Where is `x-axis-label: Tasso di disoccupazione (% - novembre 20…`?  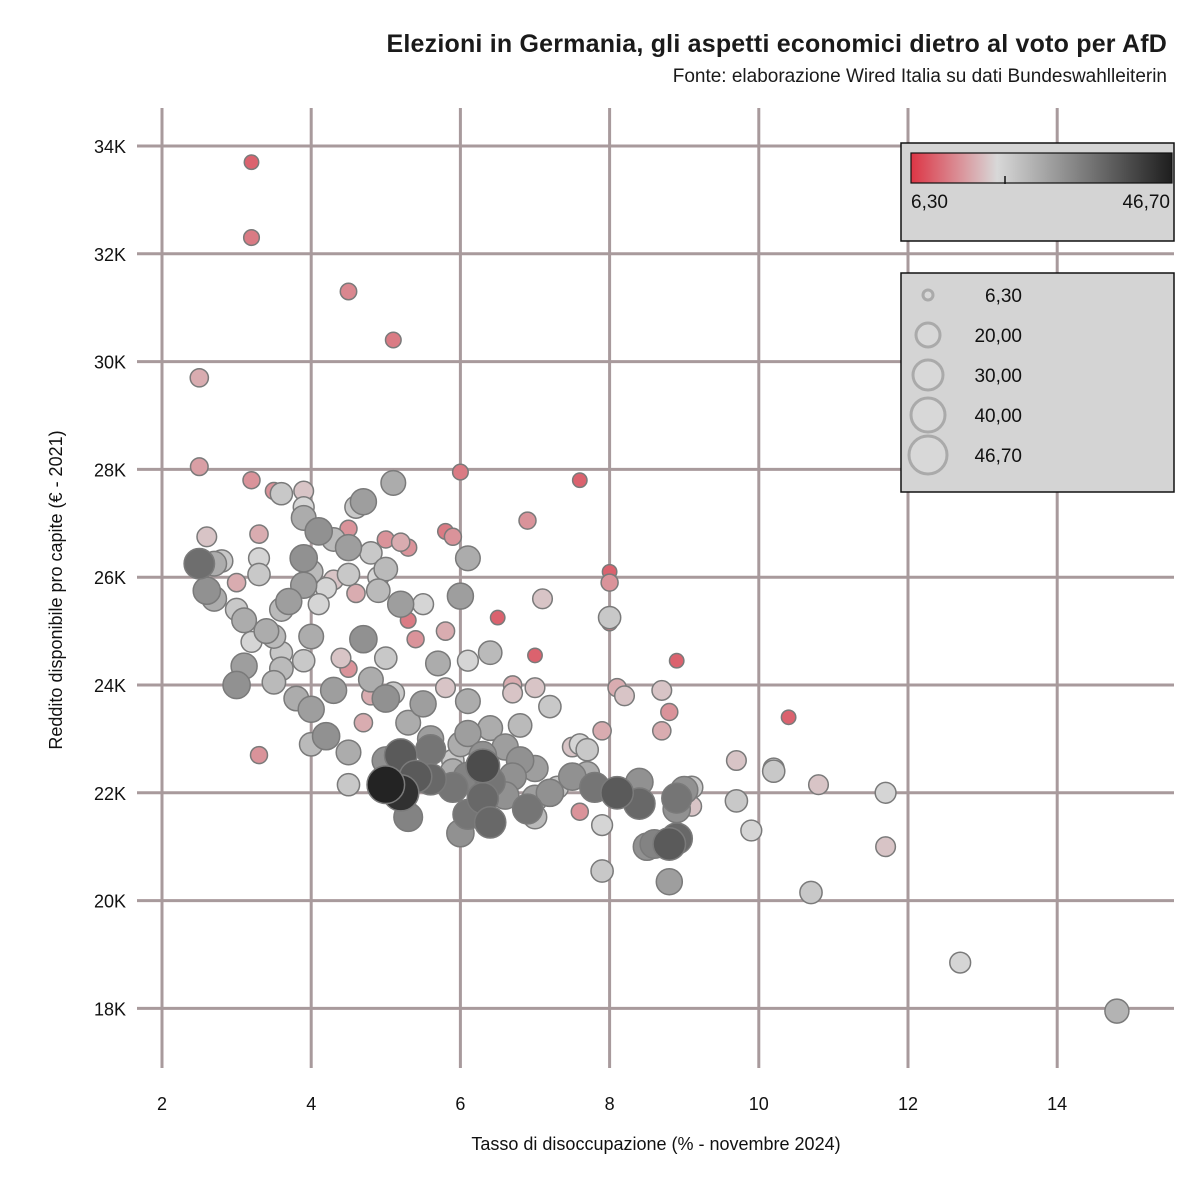
x-axis-label: Tasso di disoccupazione (% - novembre 20… is located at coordinates (655, 1144).